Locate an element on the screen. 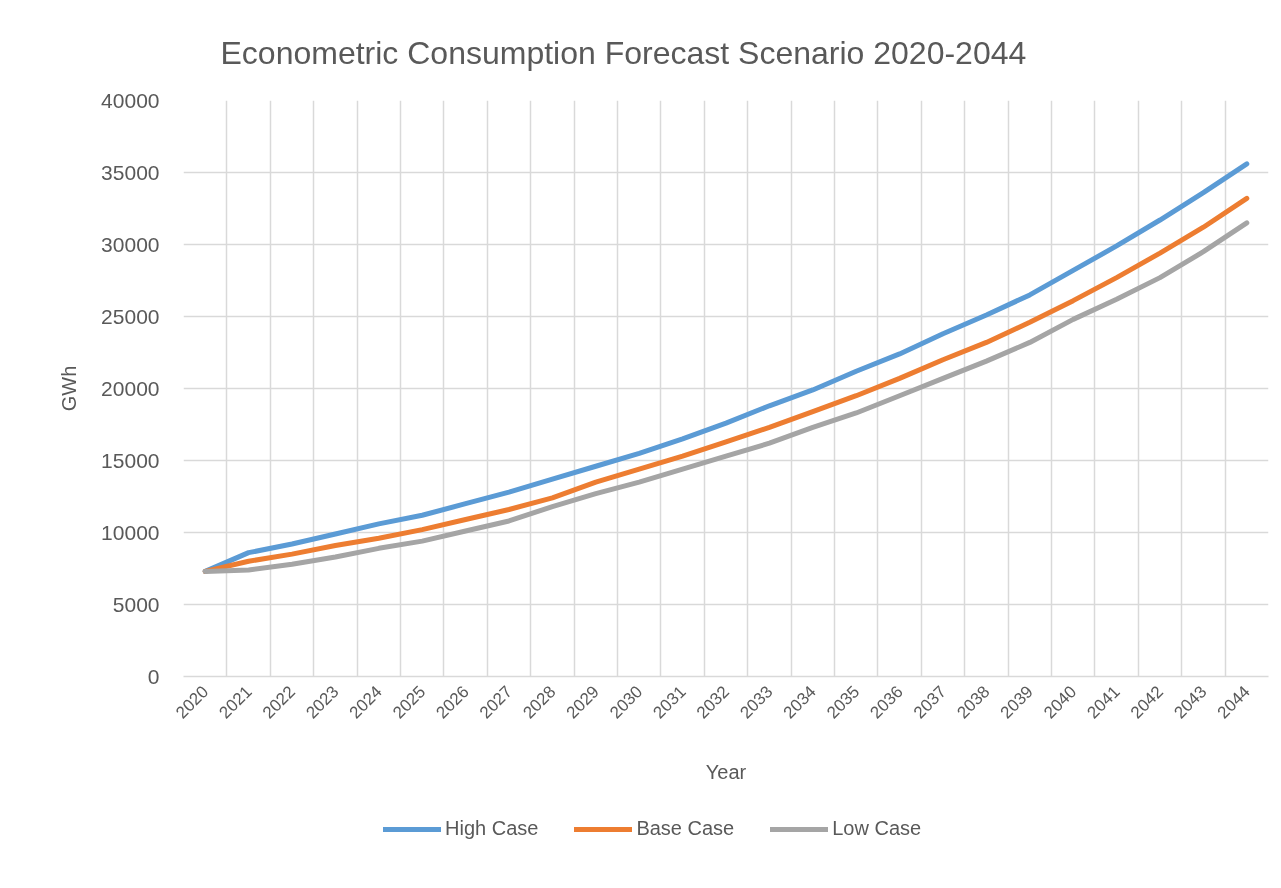  y-axis-title: GWh is located at coordinates (69, 388).